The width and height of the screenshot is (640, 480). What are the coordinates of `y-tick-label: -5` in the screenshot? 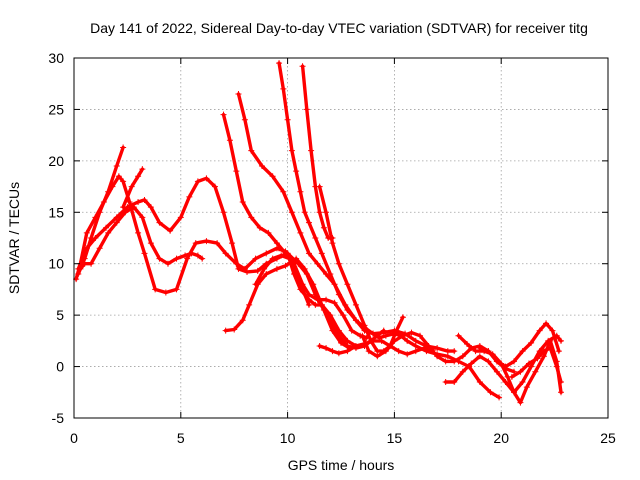 It's located at (58, 418).